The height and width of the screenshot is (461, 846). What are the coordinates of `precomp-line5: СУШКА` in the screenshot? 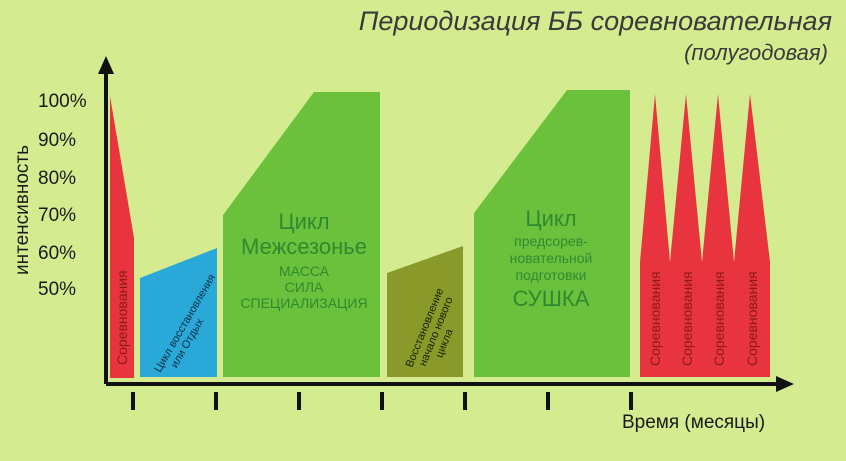 It's located at (551, 298).